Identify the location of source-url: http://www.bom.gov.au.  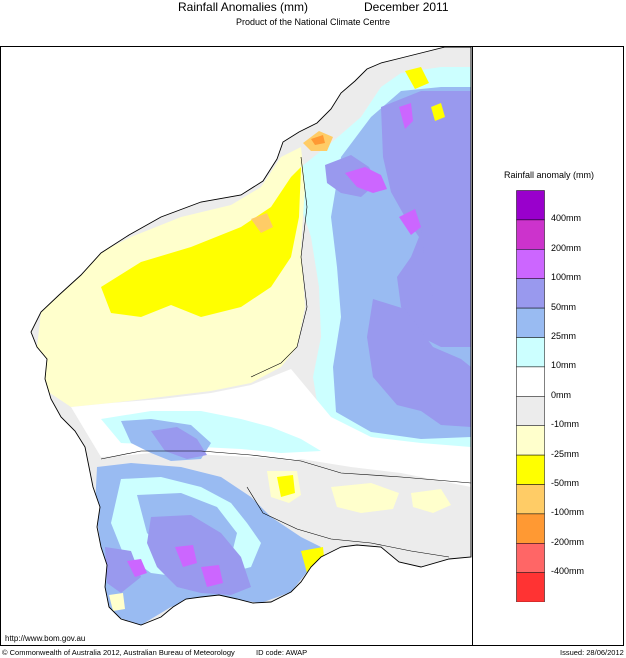
(45, 638).